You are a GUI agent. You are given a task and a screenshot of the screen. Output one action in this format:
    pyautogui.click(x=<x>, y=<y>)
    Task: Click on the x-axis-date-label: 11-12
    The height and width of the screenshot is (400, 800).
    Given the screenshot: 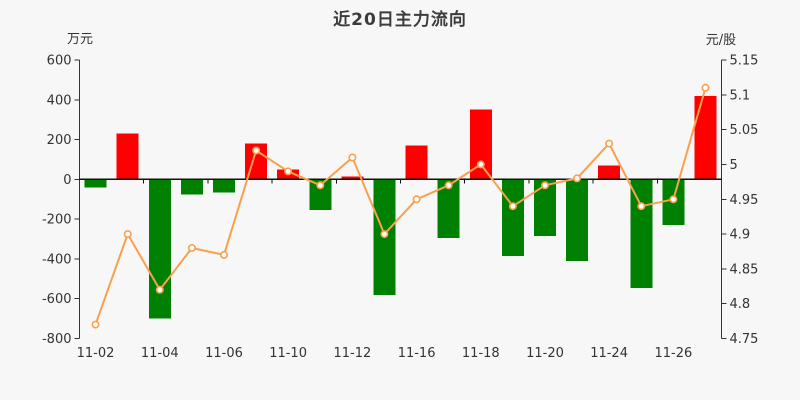 What is the action you would take?
    pyautogui.click(x=353, y=353)
    